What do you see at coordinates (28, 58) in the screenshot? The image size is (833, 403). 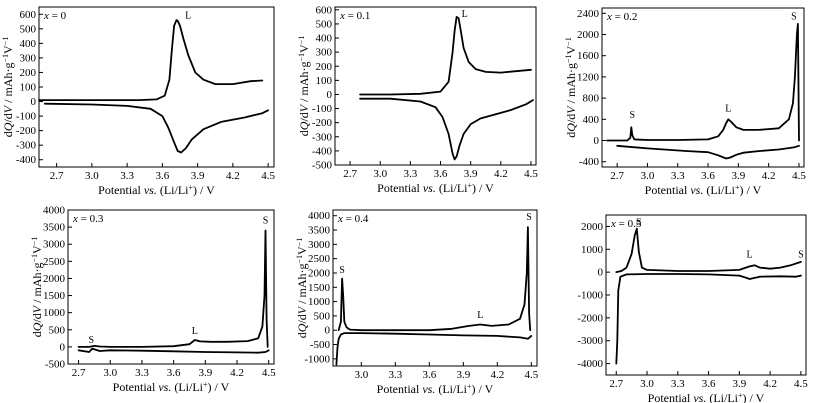 I see `y-tick-label: 300` at bounding box center [28, 58].